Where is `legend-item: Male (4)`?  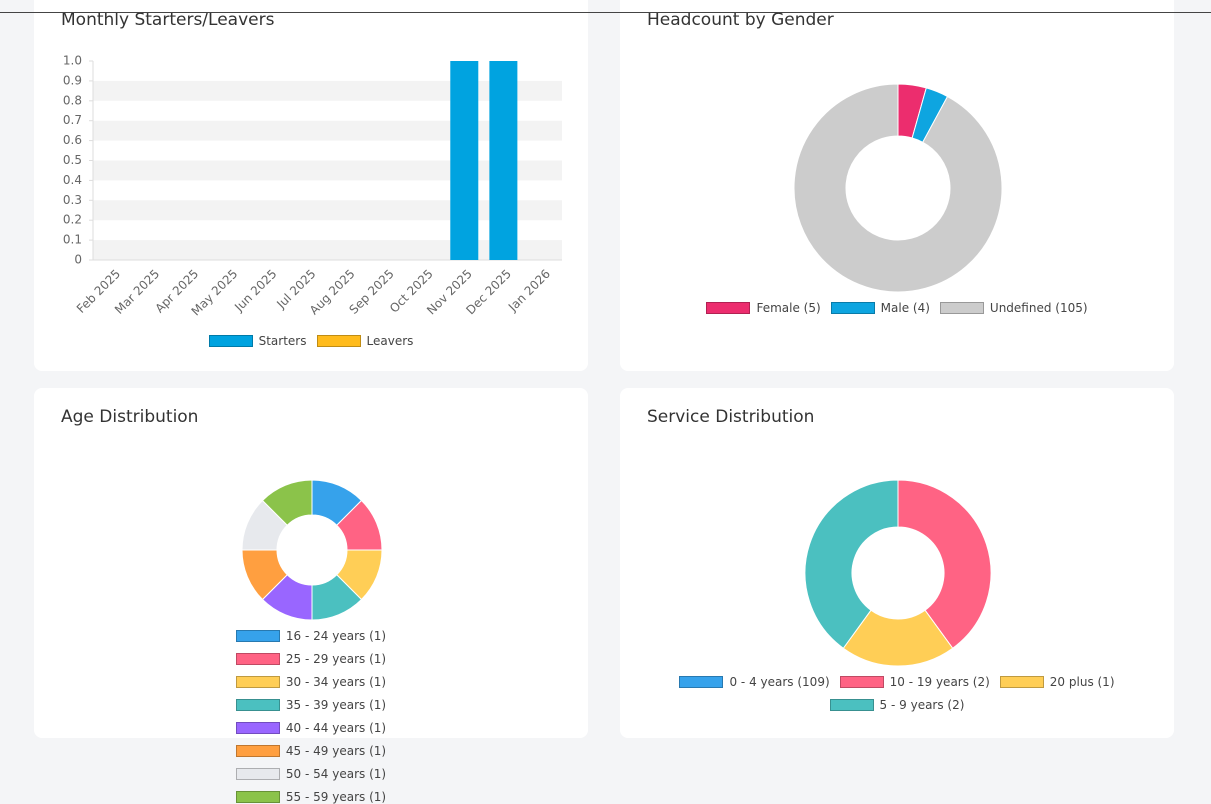
legend-item: Male (4) is located at coordinates (880, 308).